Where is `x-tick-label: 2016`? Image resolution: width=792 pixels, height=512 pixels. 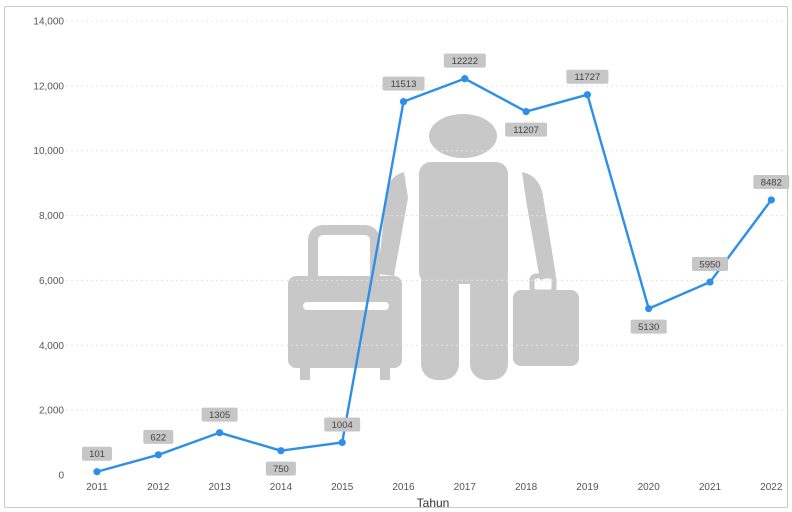 x-tick-label: 2016 is located at coordinates (403, 487).